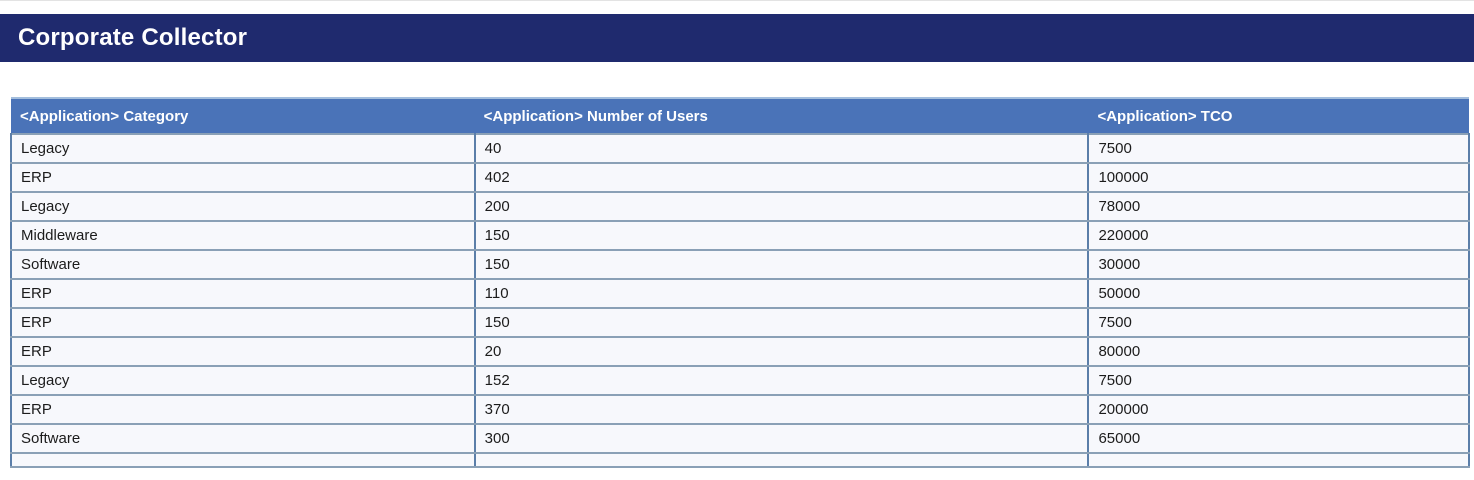 The width and height of the screenshot is (1474, 480). Describe the element at coordinates (781, 206) in the screenshot. I see `table-cell-number-of-users: 200` at that location.